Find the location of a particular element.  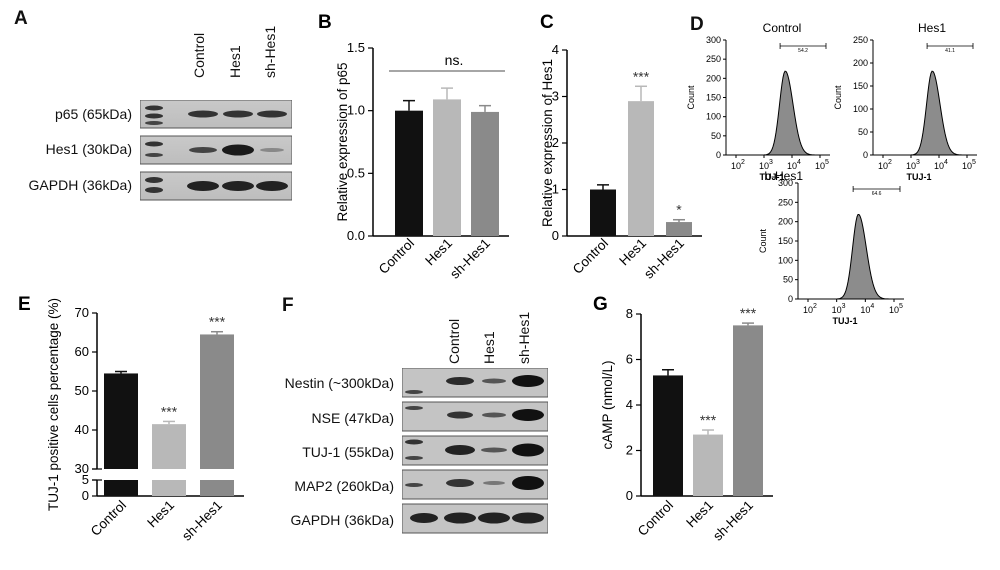

gate-value: 54.2 is located at coordinates (803, 51).